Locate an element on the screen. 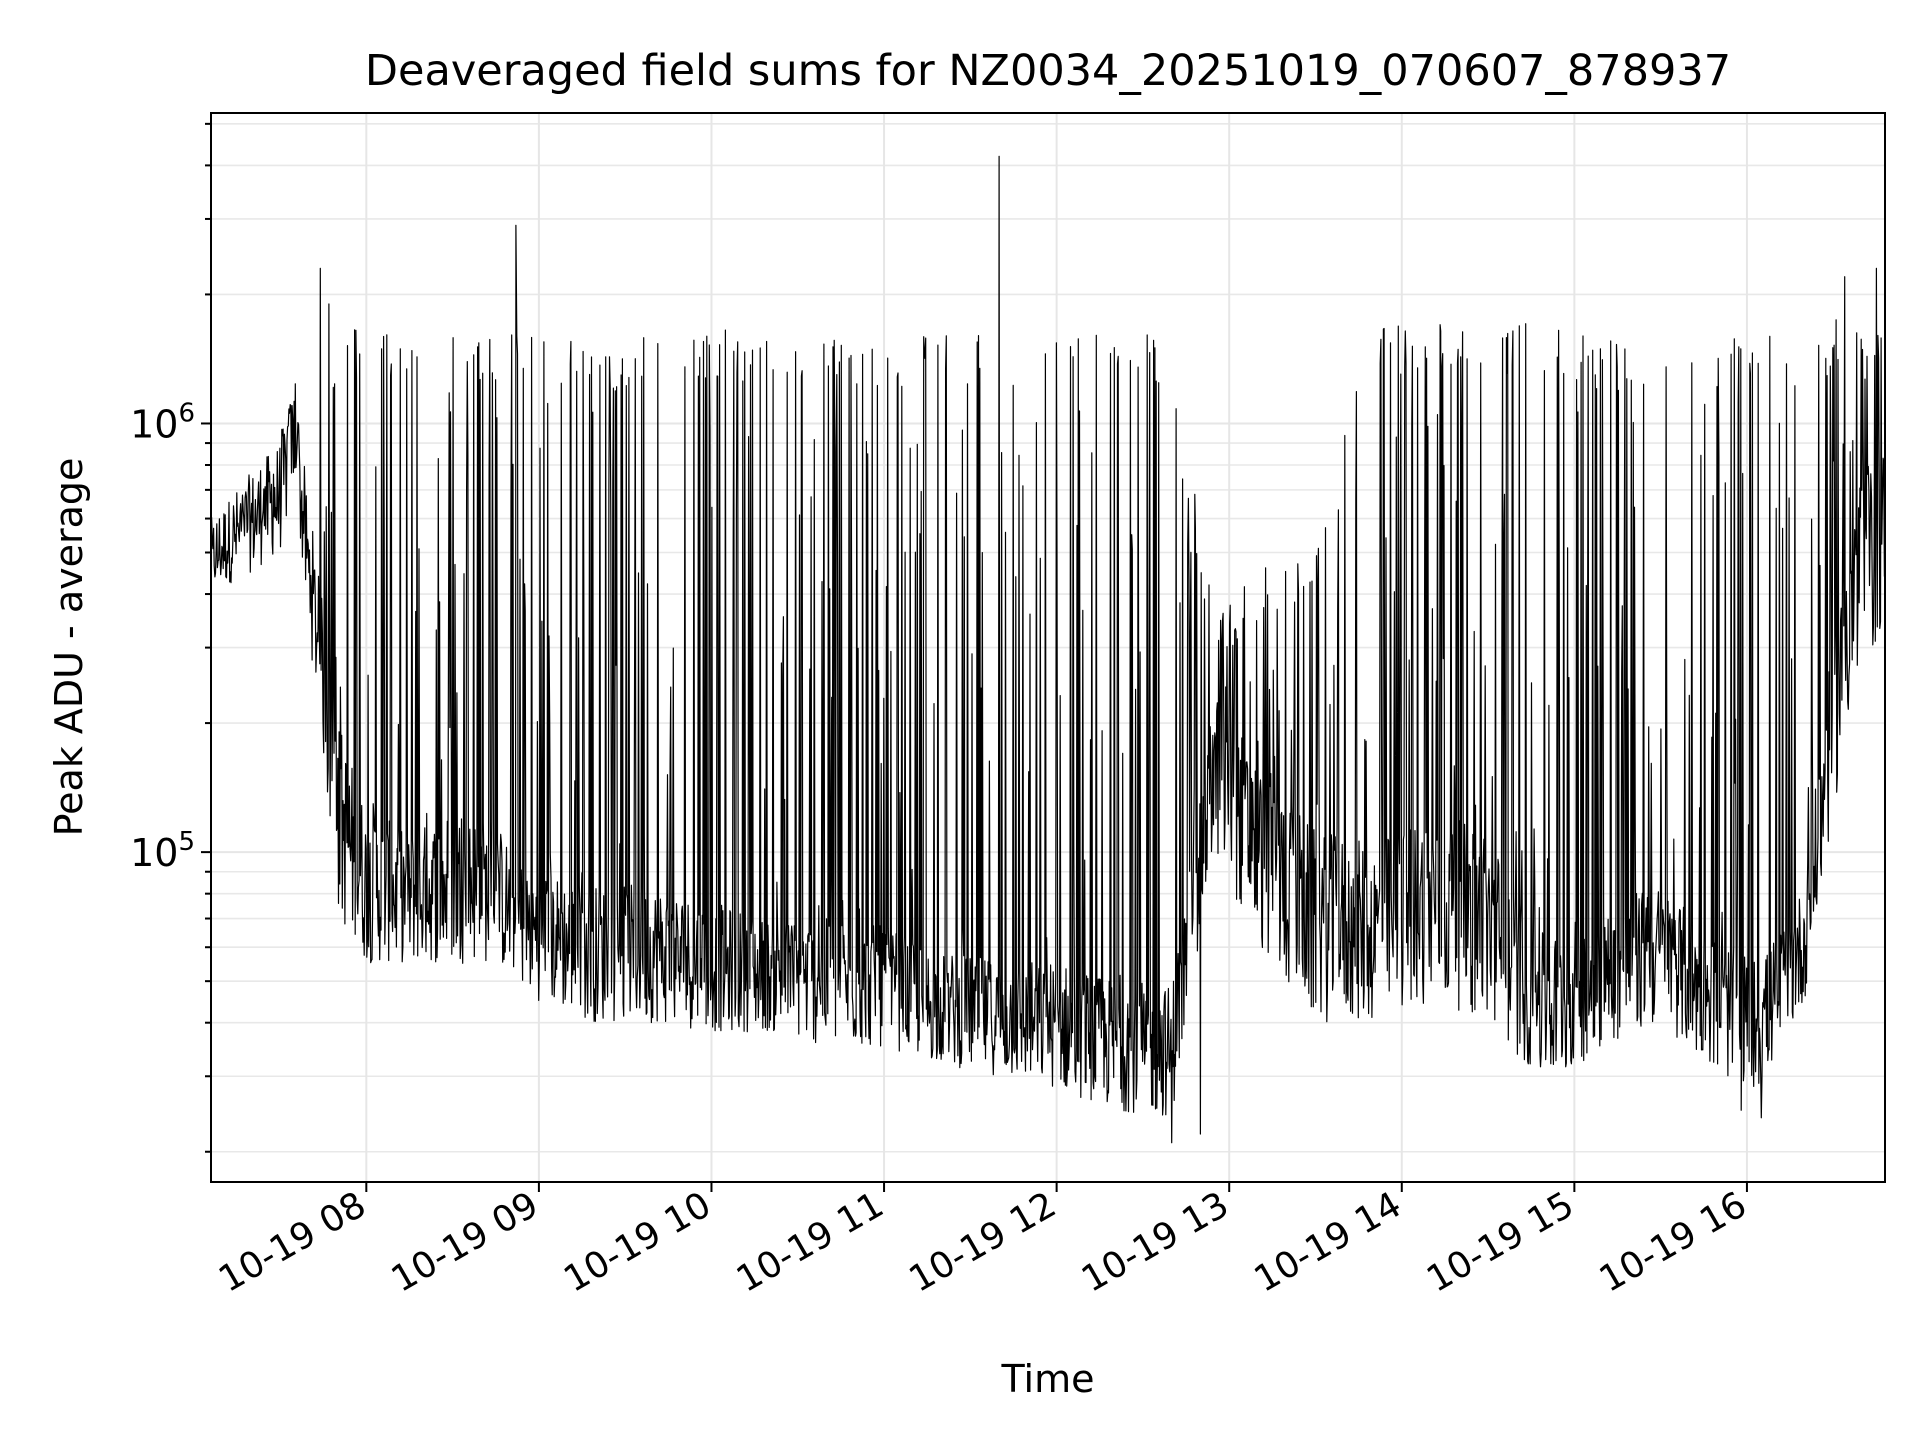 The image size is (1920, 1440). y-tick-label: 106 is located at coordinates (162, 422).